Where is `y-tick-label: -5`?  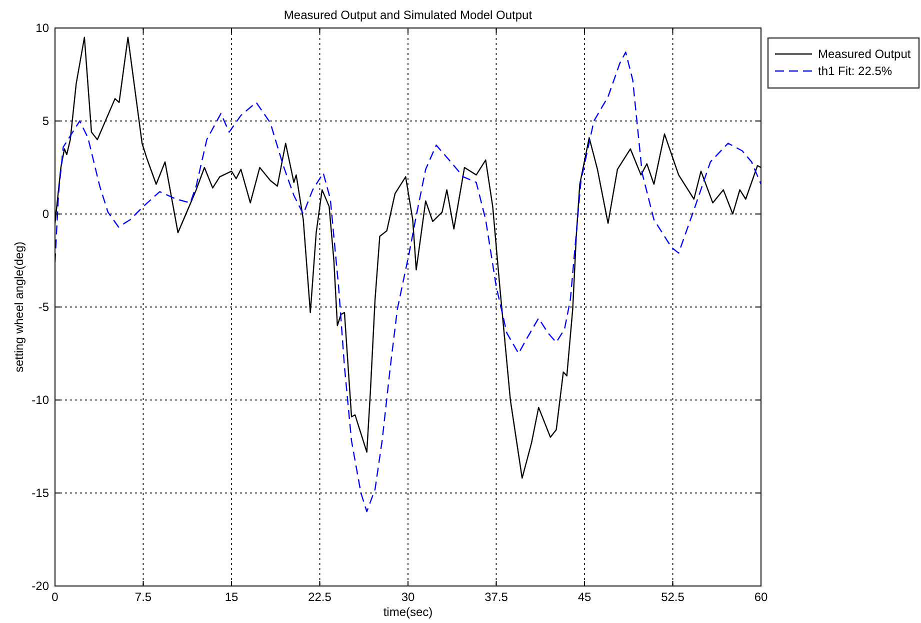 y-tick-label: -5 is located at coordinates (44, 307).